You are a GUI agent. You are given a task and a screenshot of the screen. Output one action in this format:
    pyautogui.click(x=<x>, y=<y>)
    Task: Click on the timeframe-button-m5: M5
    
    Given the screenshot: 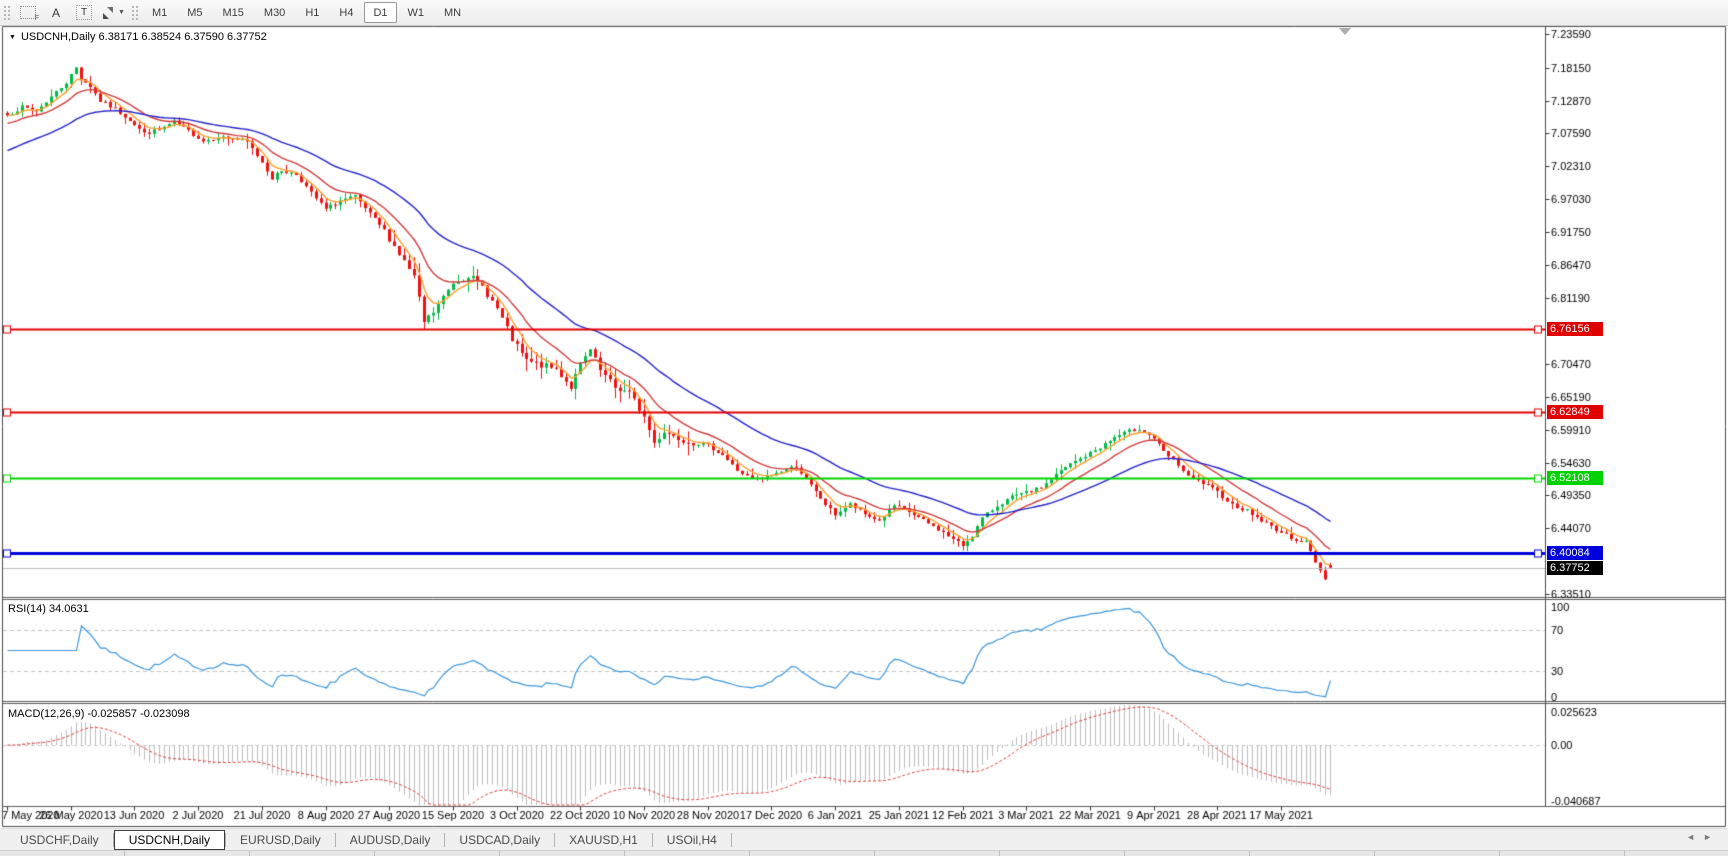 What is the action you would take?
    pyautogui.click(x=195, y=12)
    